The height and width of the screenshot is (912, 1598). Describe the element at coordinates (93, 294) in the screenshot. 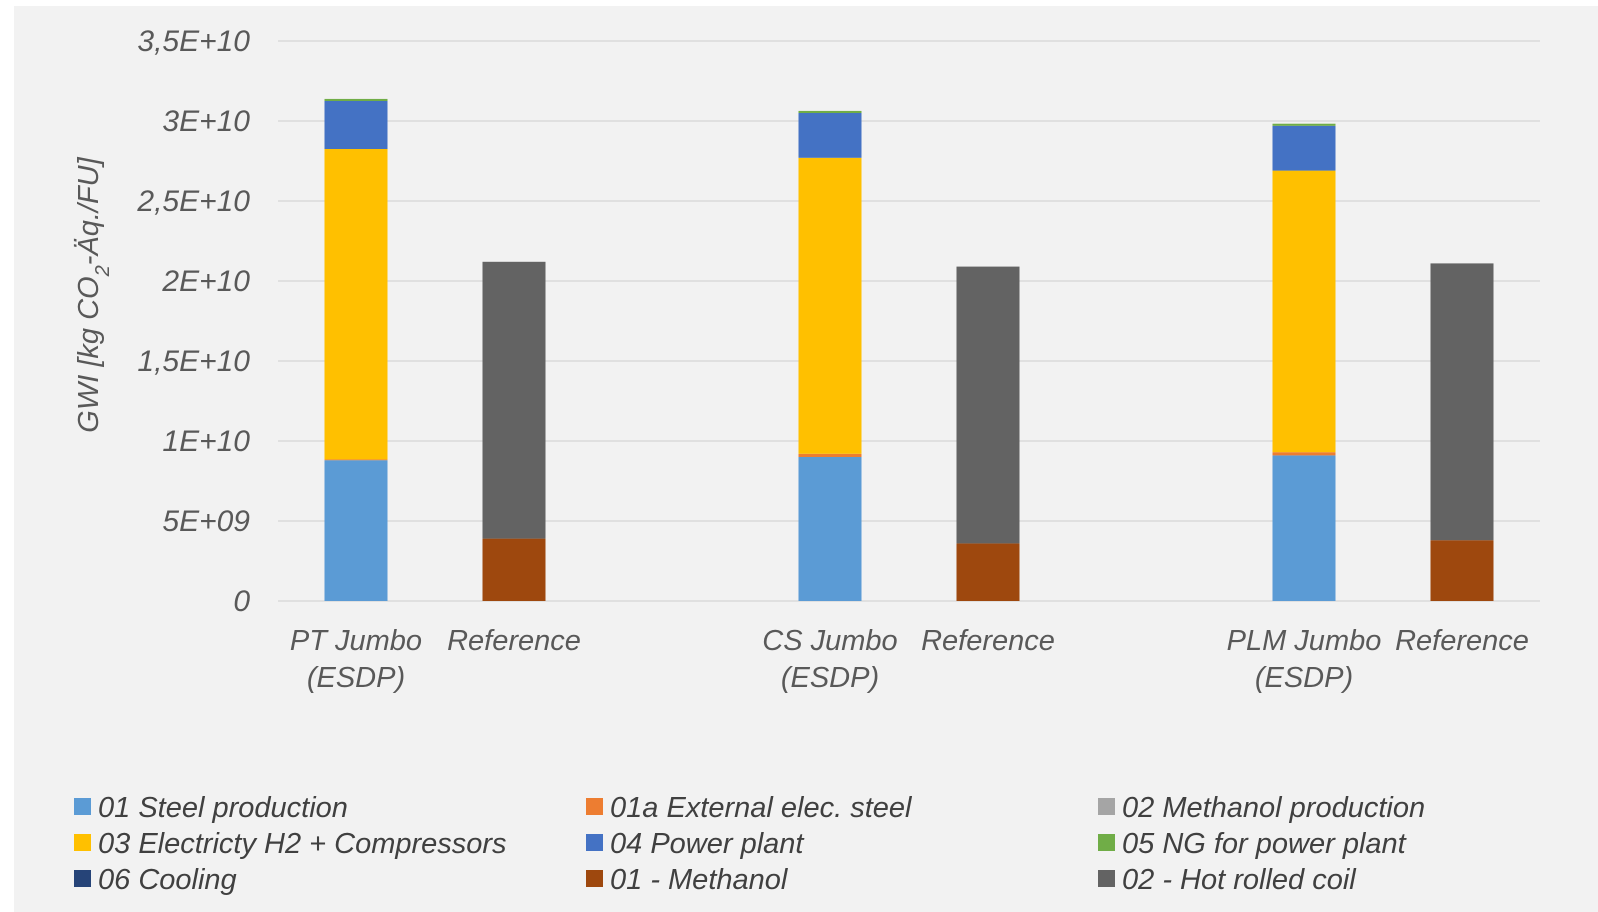

I see `y-axis-title: GWI [kg CO2-Äq./FU]` at that location.